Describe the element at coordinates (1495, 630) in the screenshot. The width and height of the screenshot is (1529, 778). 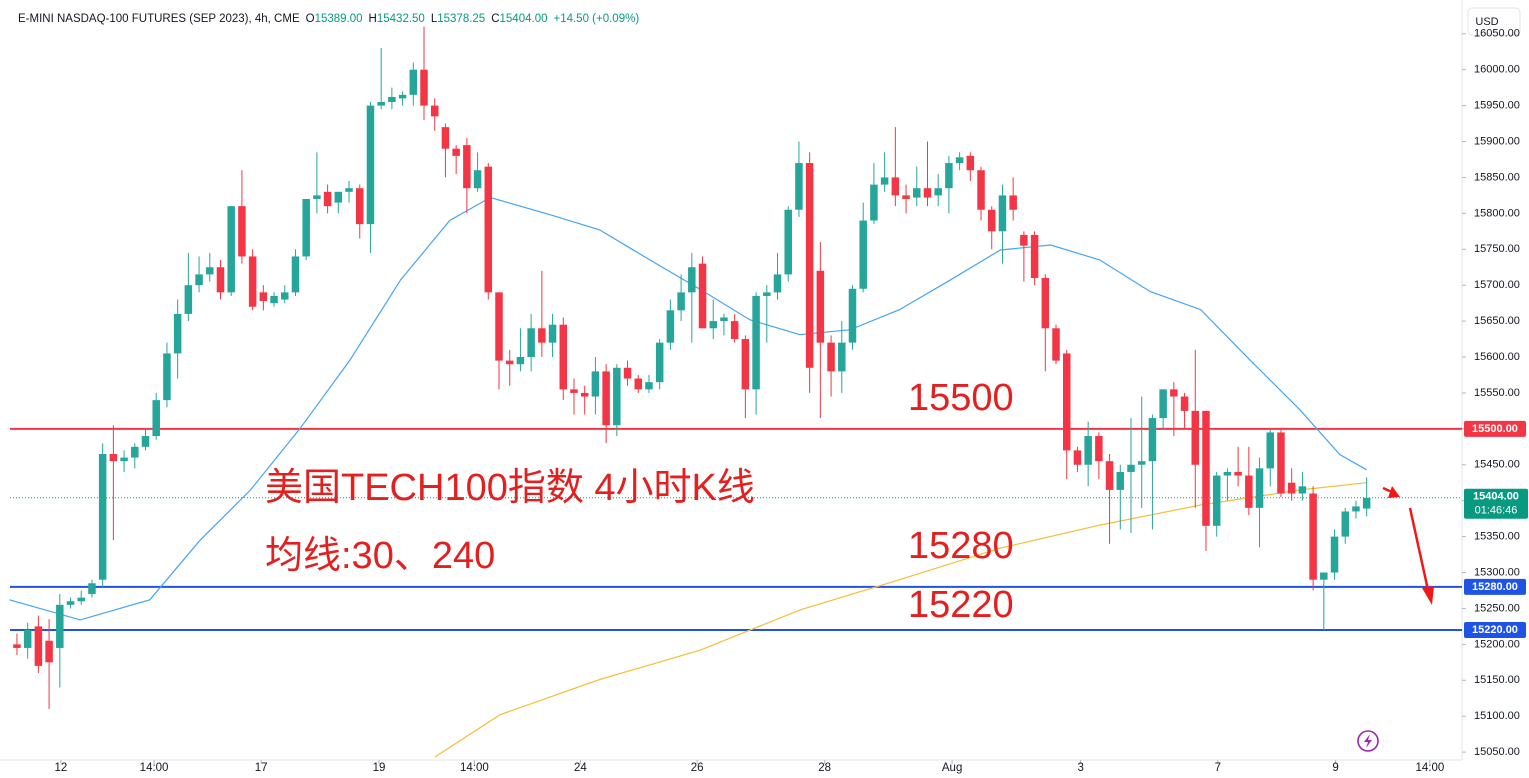
I see `level-price-label: 15220.00` at that location.